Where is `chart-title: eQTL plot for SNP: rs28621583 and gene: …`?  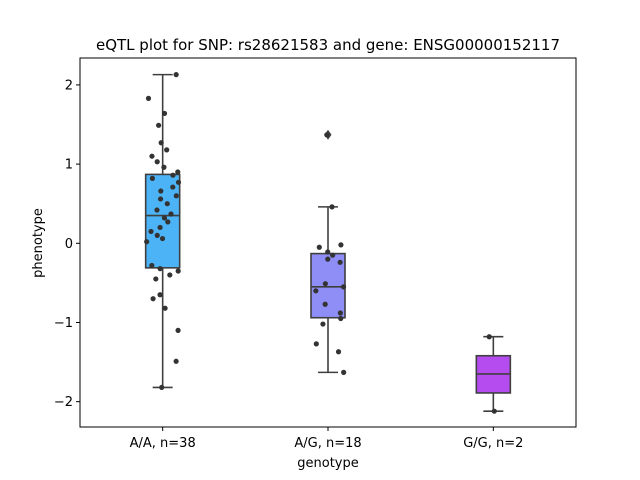 chart-title: eQTL plot for SNP: rs28621583 and gene: … is located at coordinates (328, 45).